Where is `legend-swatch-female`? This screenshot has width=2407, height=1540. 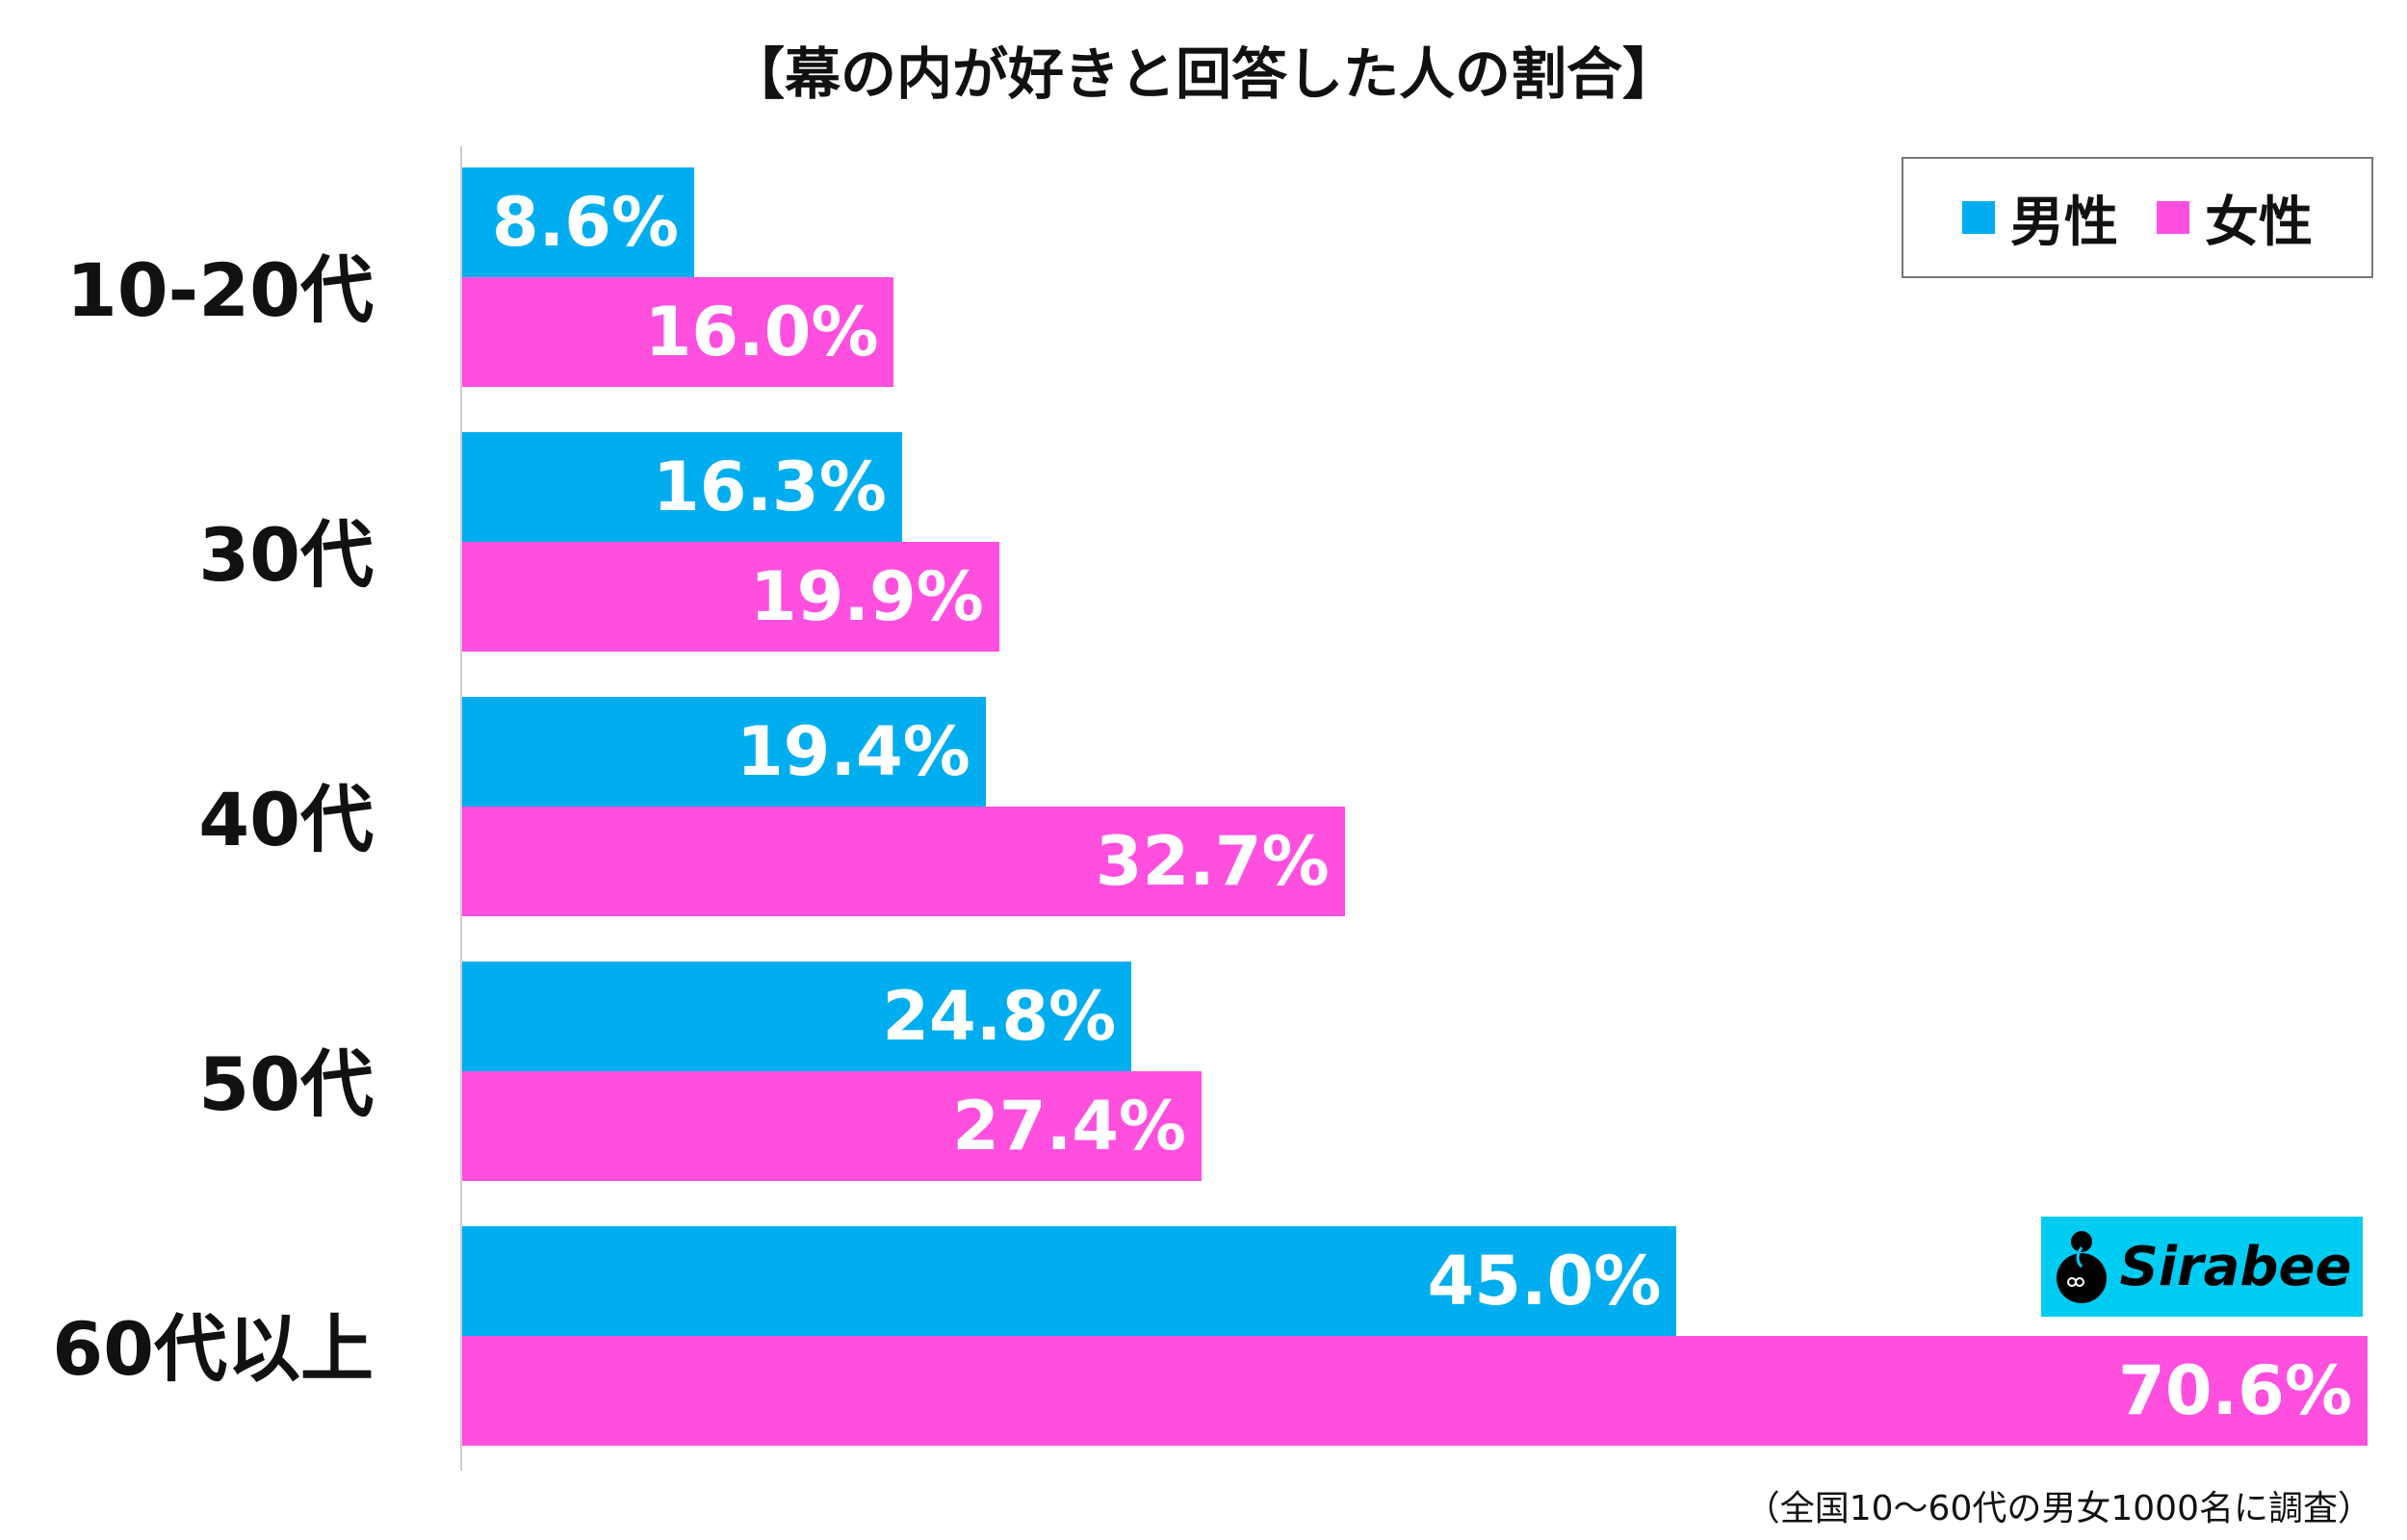 legend-swatch-female is located at coordinates (2173, 217).